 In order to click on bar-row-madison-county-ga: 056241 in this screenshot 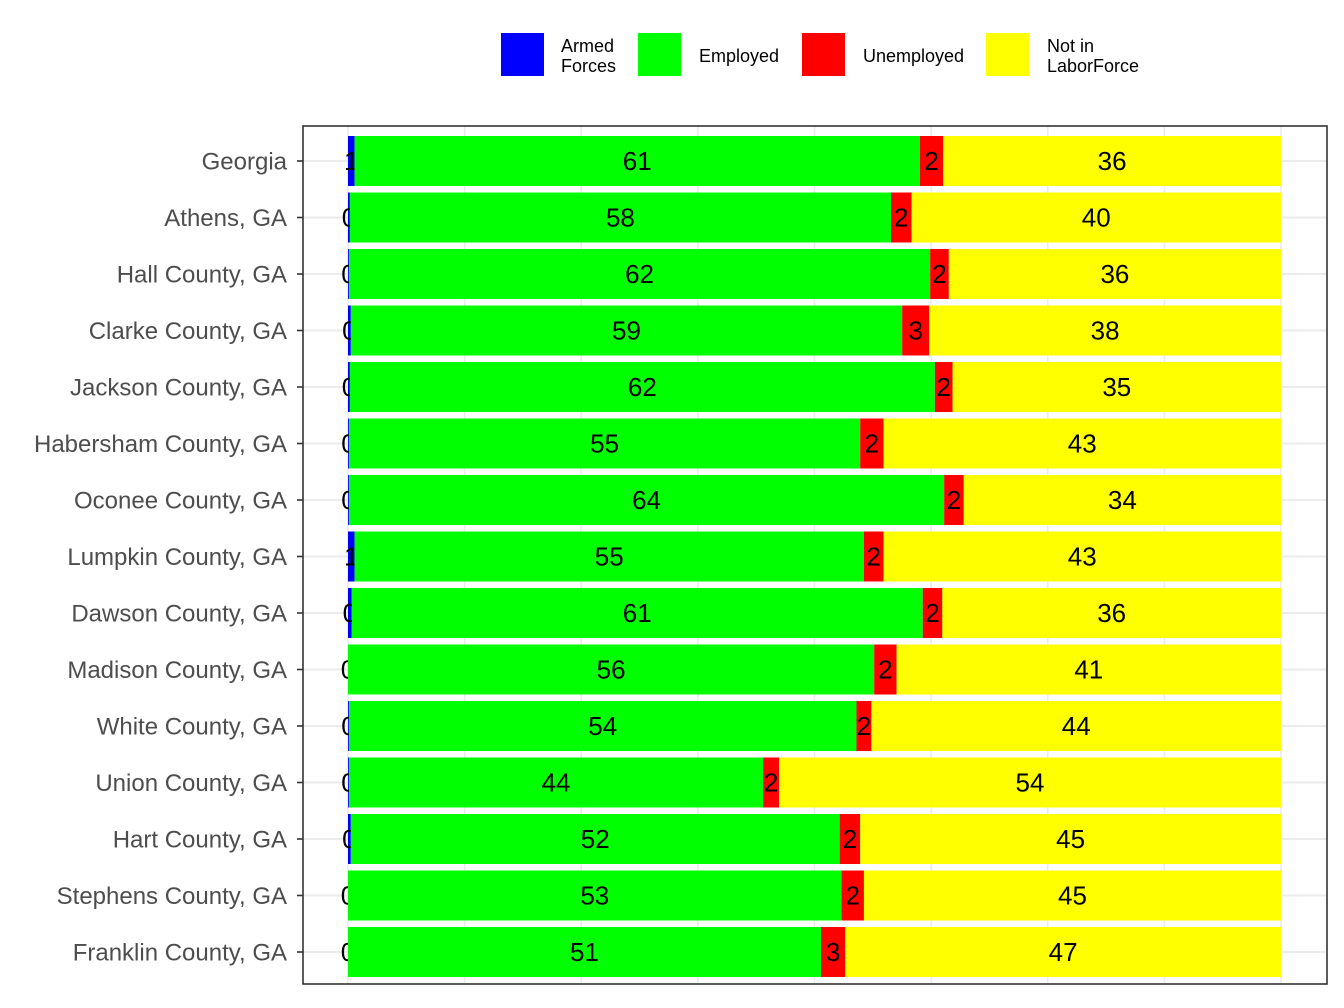, I will do `click(811, 669)`.